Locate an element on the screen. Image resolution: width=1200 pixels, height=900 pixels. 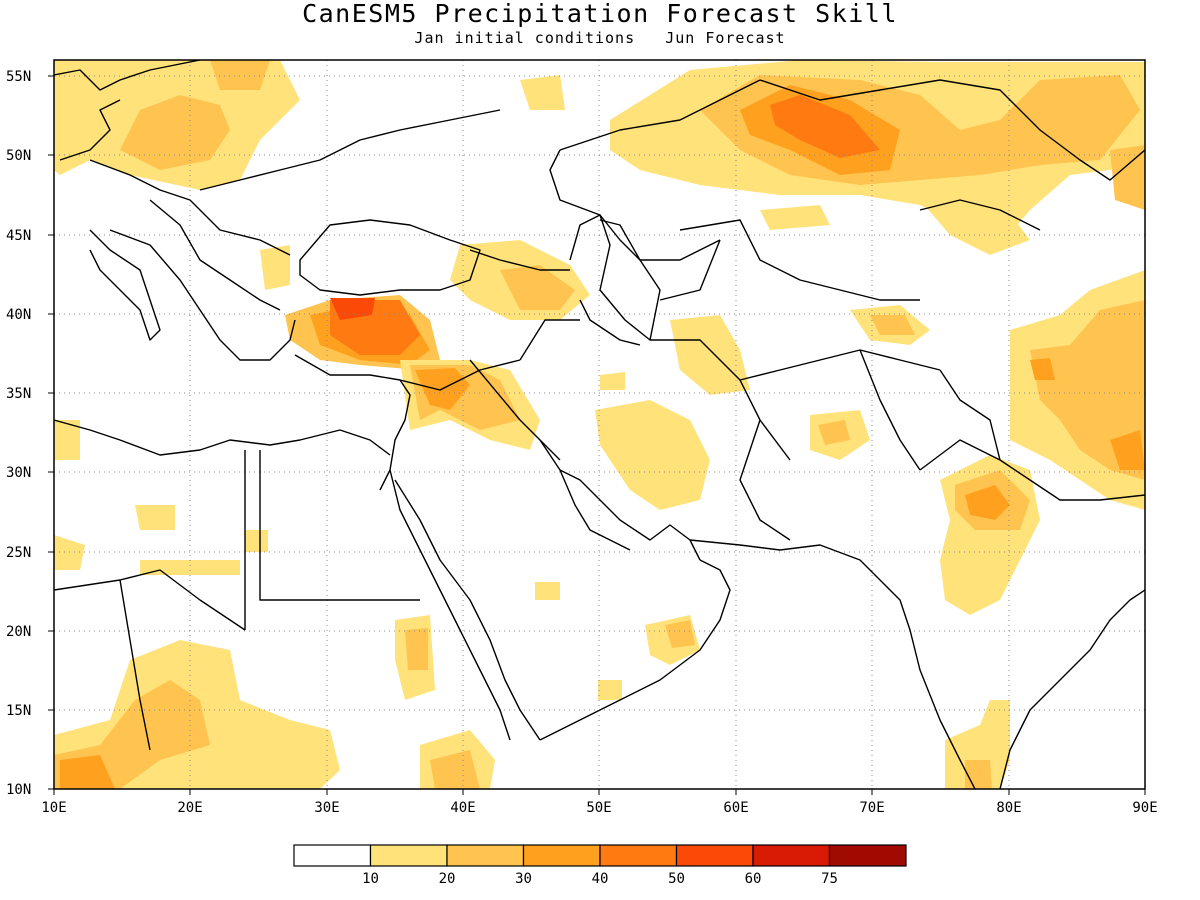
lat-label: 45N is located at coordinates (18, 236).